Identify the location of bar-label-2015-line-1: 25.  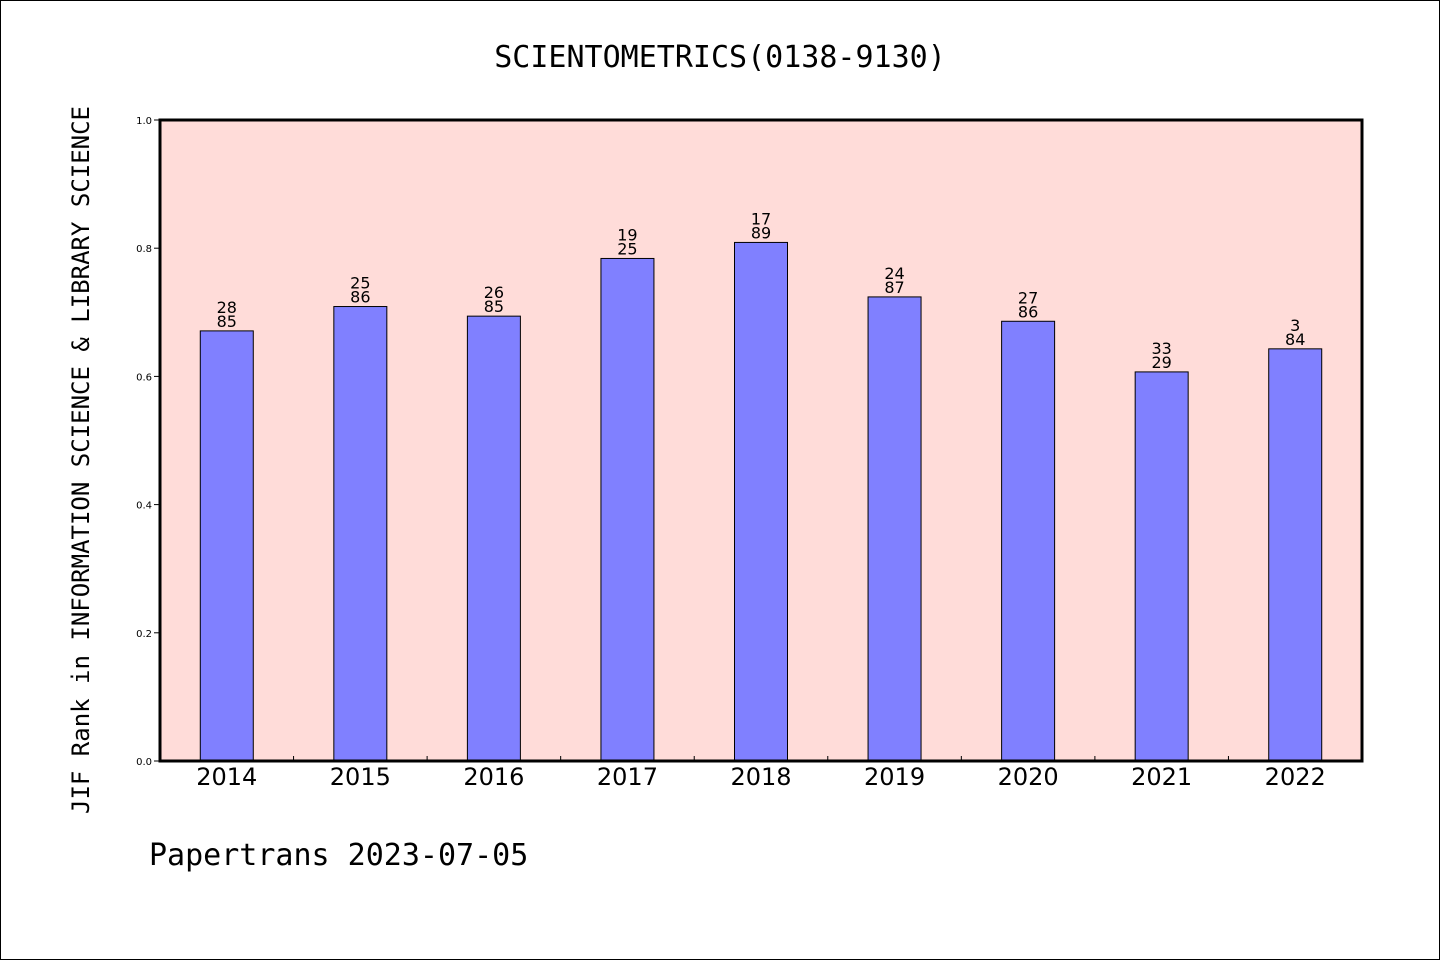
(360, 283).